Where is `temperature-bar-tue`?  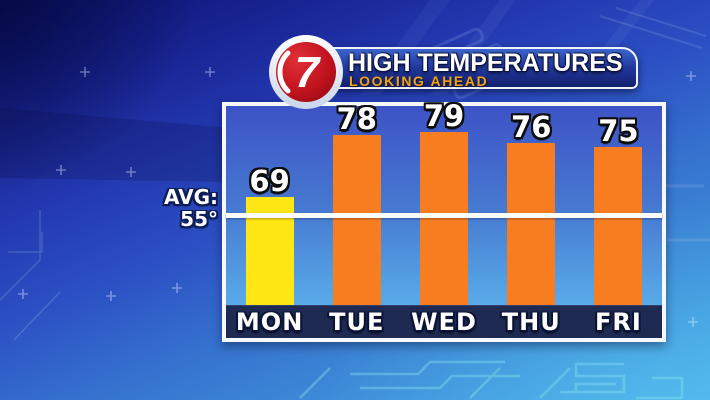
temperature-bar-tue is located at coordinates (356, 220).